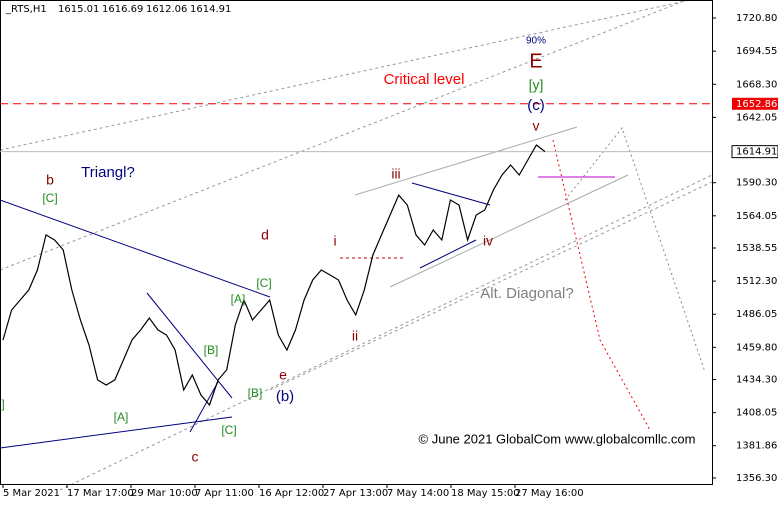  What do you see at coordinates (122, 9) in the screenshot?
I see `header-high: 1616.69` at bounding box center [122, 9].